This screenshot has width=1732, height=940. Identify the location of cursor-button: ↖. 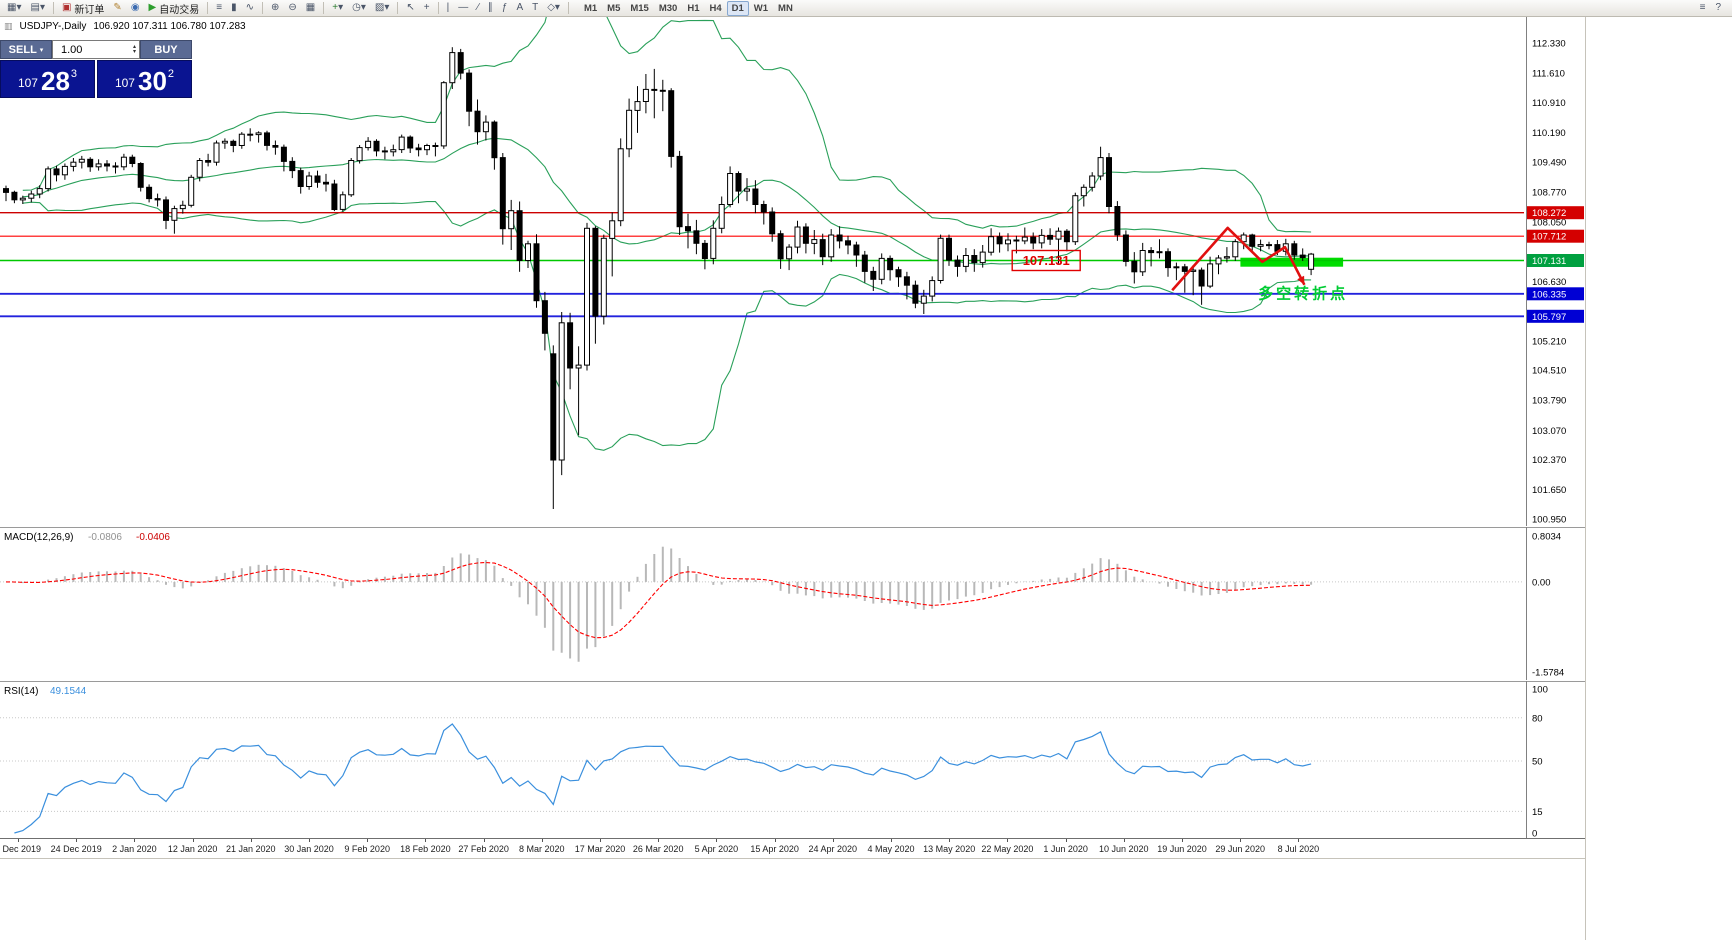
(410, 8).